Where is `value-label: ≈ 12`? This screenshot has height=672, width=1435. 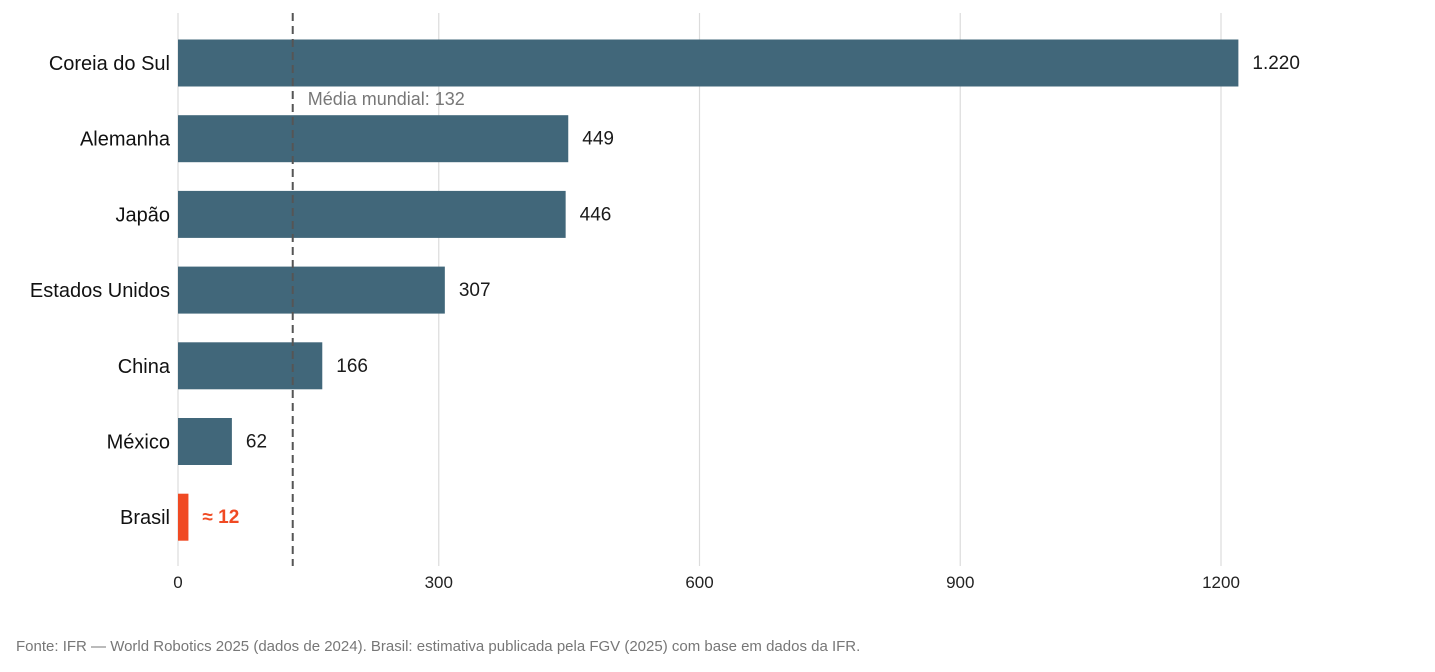
value-label: ≈ 12 is located at coordinates (220, 517).